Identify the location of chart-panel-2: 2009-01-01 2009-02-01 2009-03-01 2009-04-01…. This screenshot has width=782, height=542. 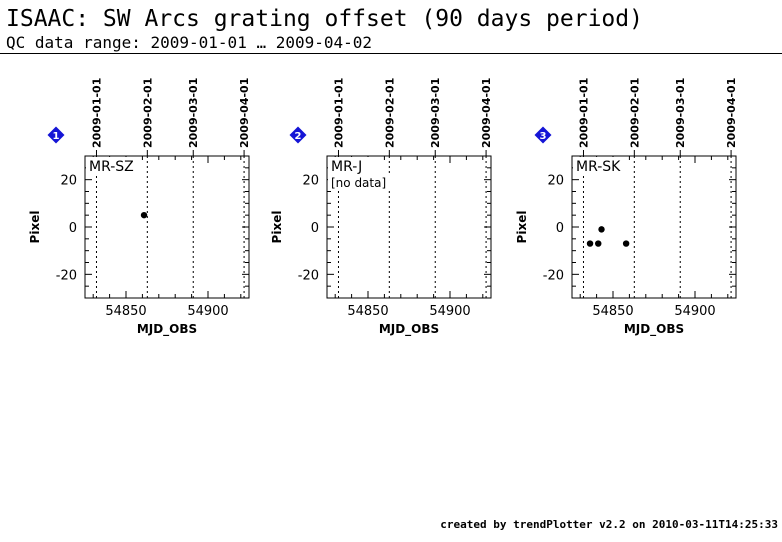
(381, 207).